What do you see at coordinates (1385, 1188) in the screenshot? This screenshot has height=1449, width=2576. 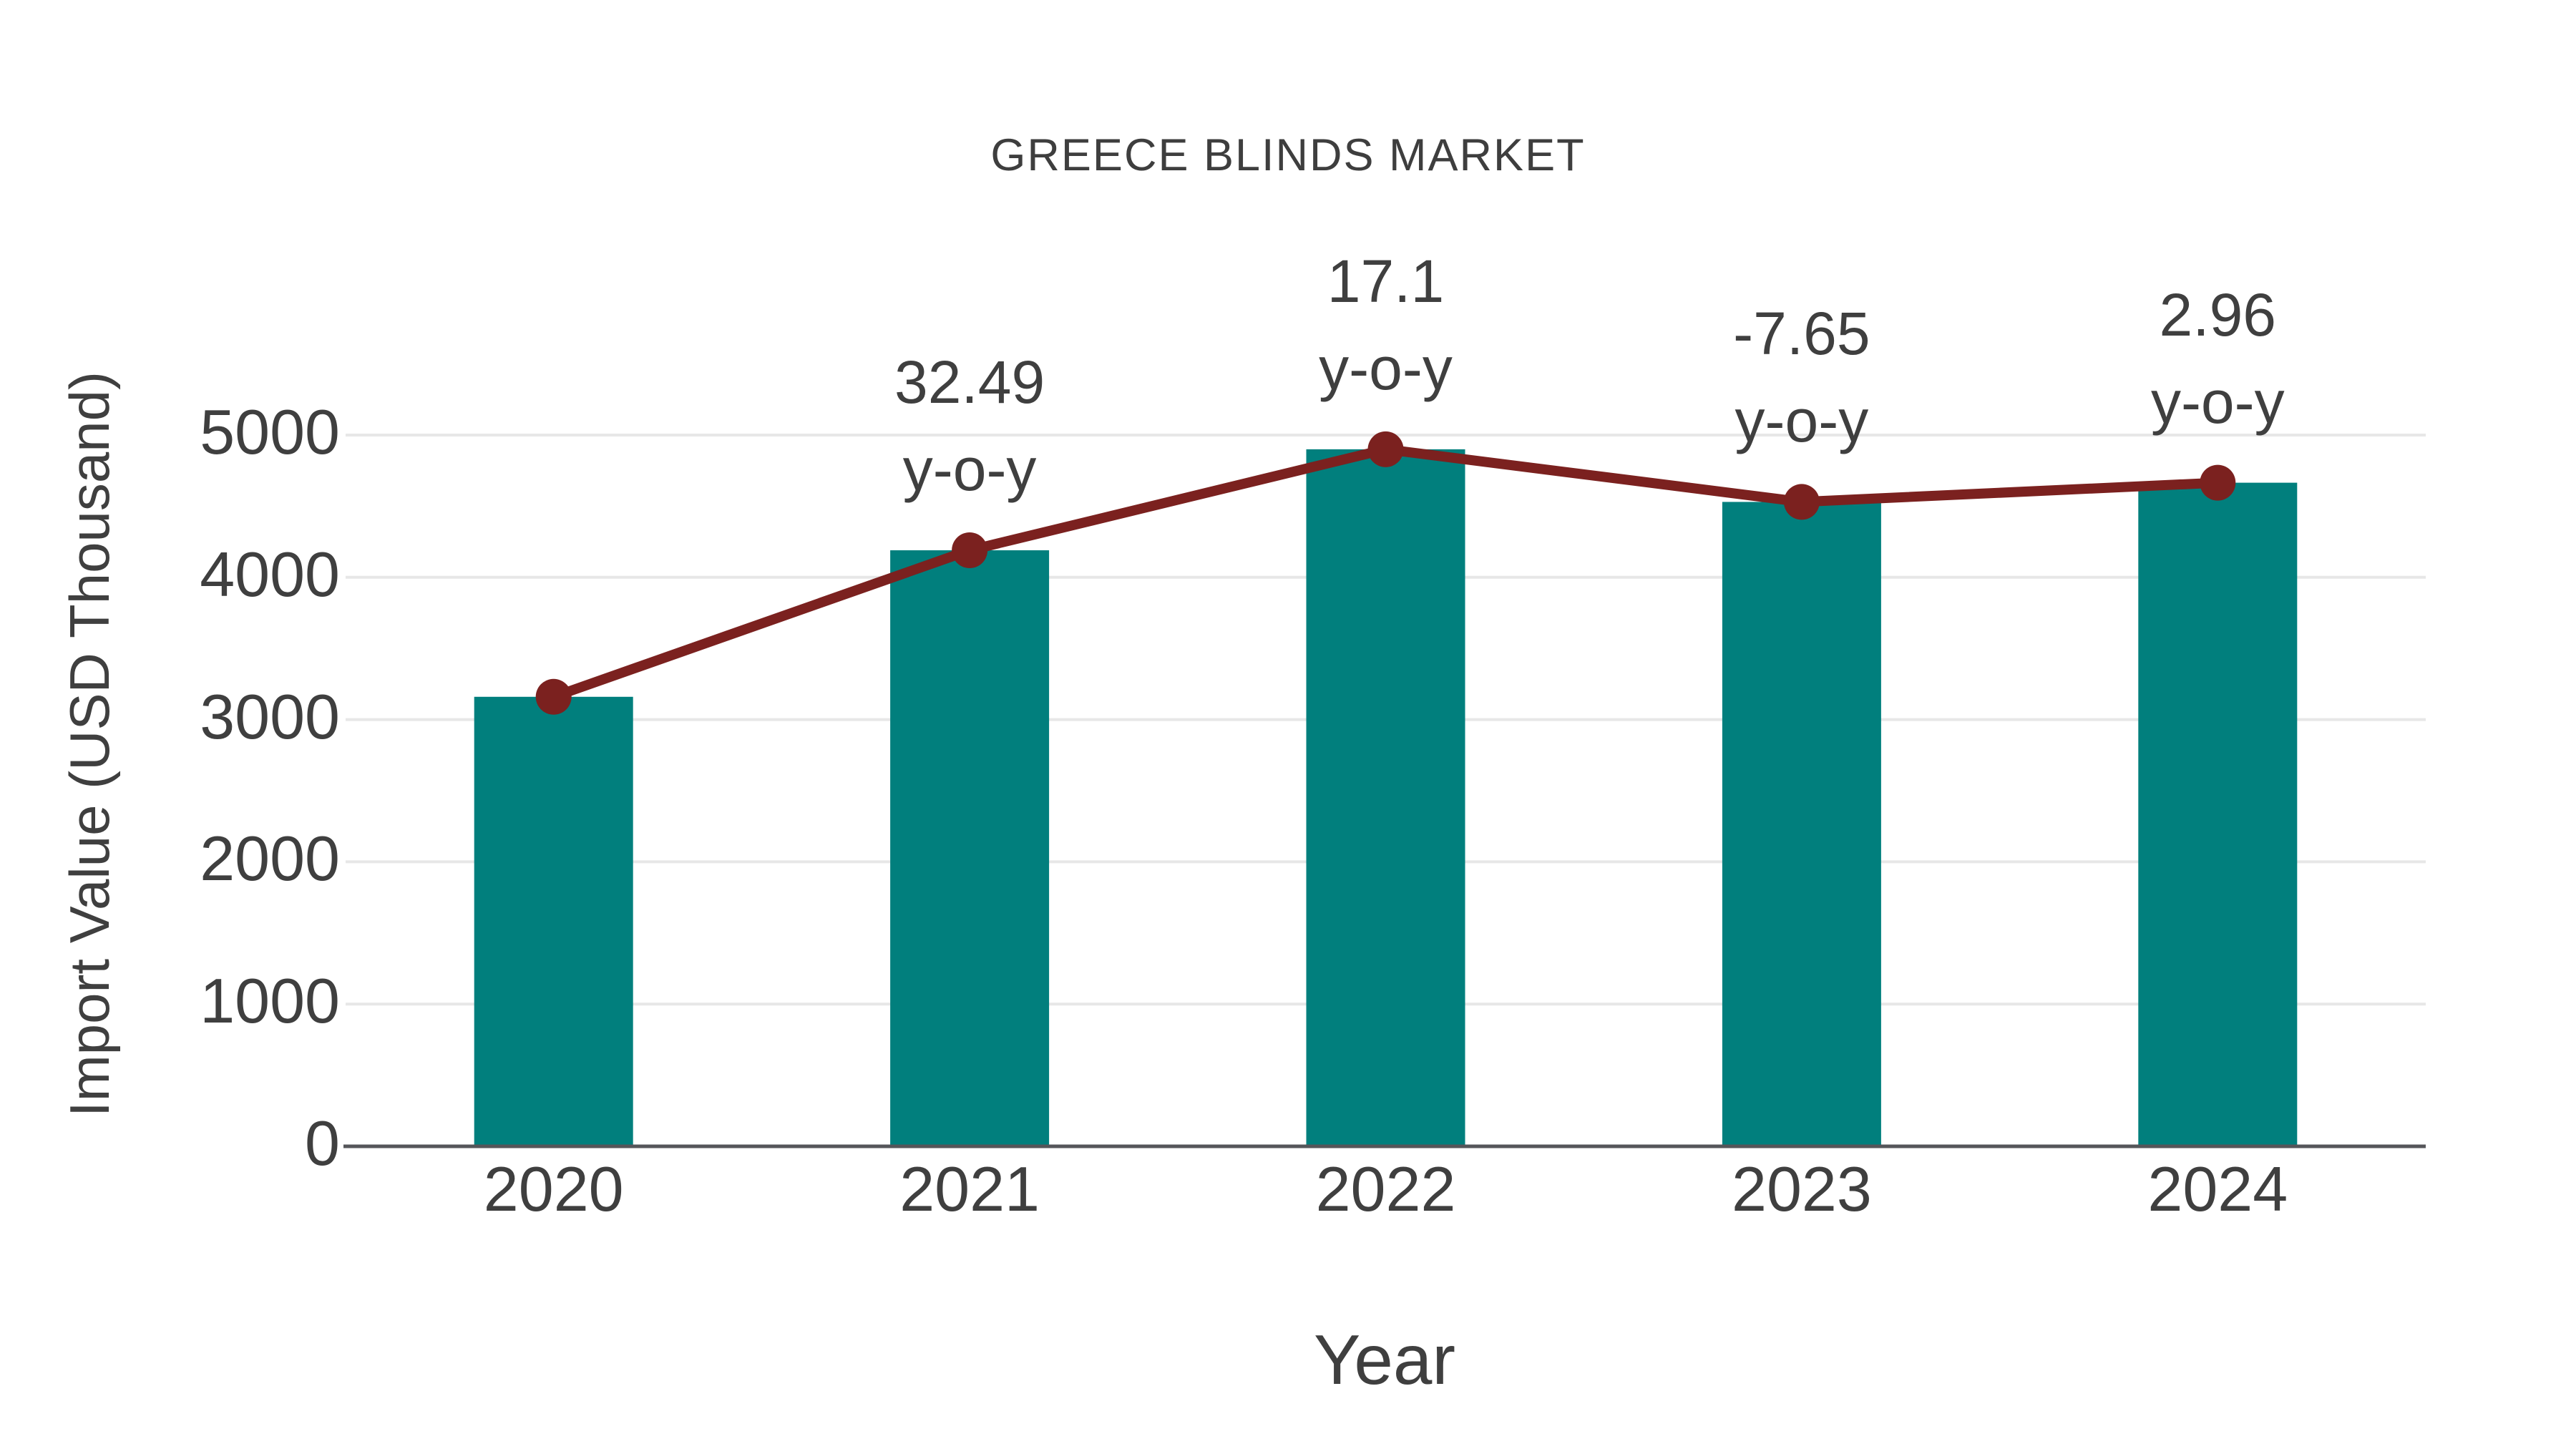 I see `x-tick-label-2022: 2022` at bounding box center [1385, 1188].